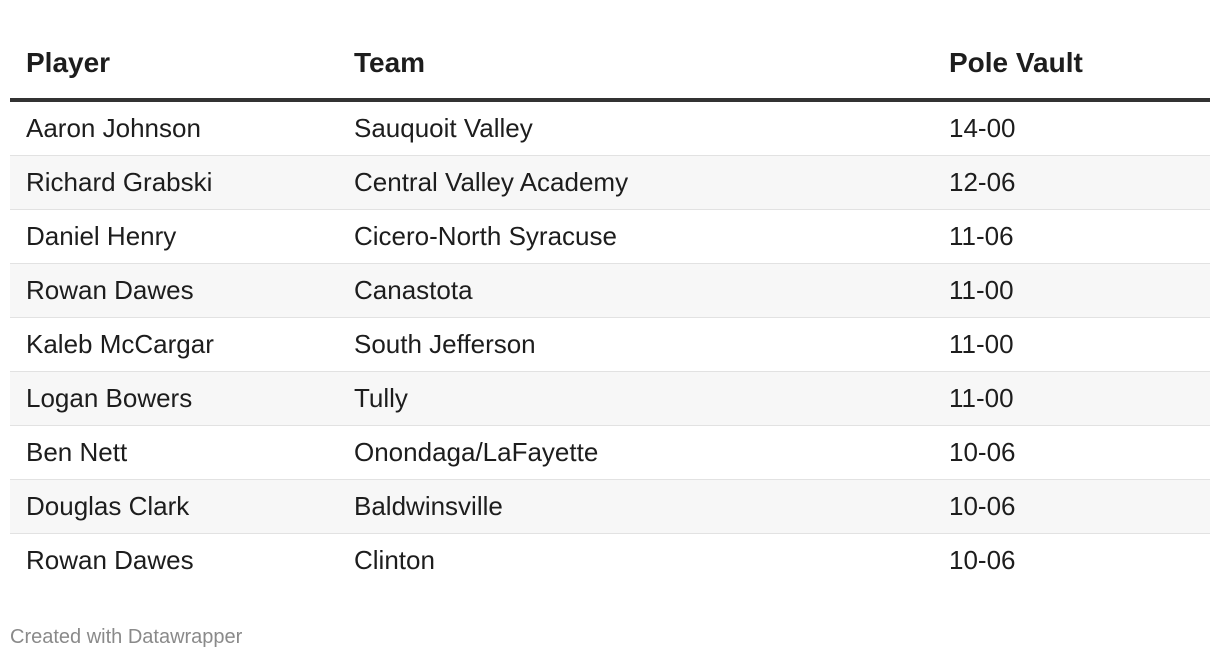  I want to click on table-row: Douglas Clark Baldwinsville 10-06, so click(610, 506).